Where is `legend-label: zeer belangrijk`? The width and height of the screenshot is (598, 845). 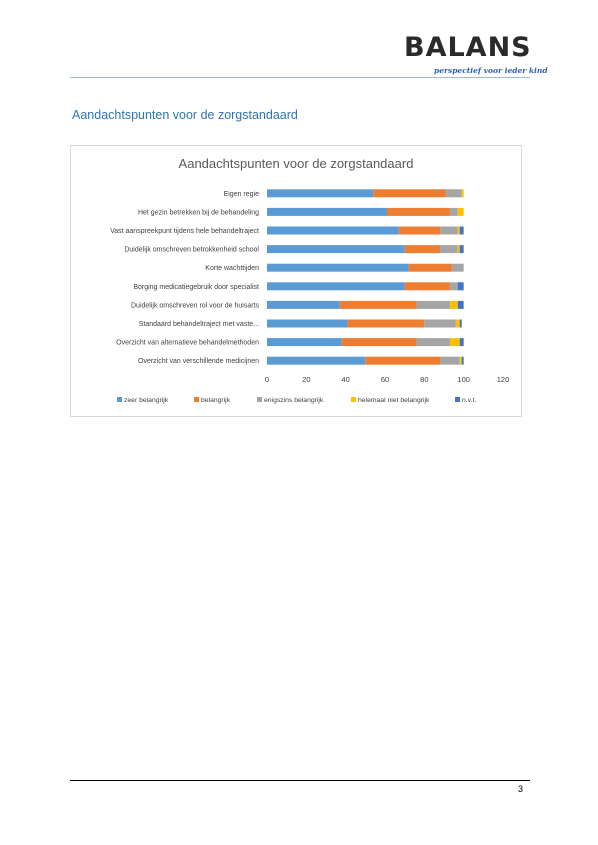 legend-label: zeer belangrijk is located at coordinates (146, 400).